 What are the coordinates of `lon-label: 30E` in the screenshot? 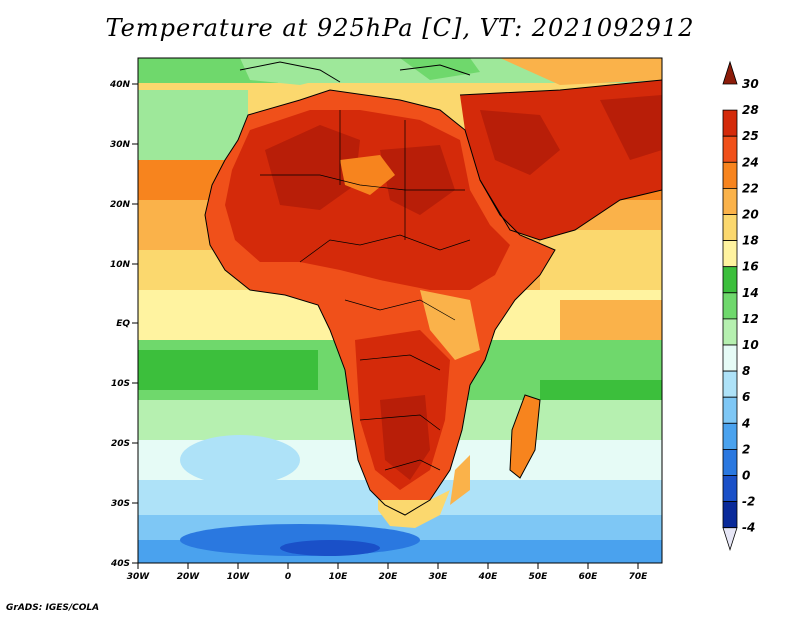 It's located at (439, 577).